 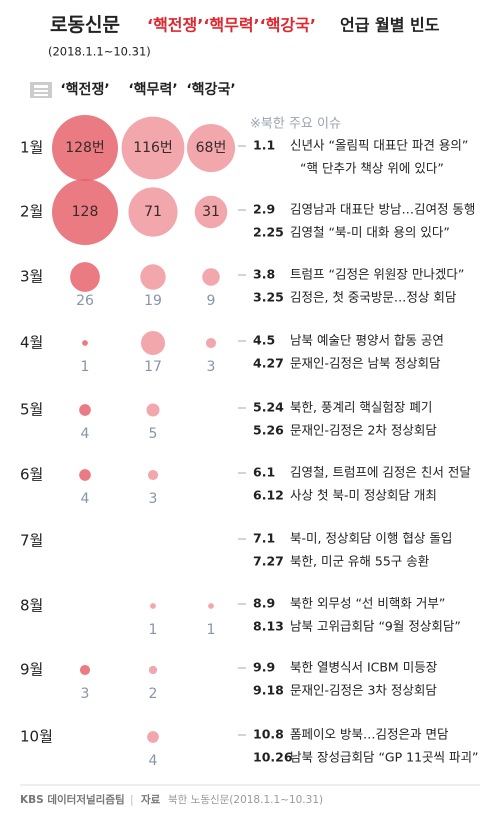 I want to click on month: 4월, so click(x=31, y=343).